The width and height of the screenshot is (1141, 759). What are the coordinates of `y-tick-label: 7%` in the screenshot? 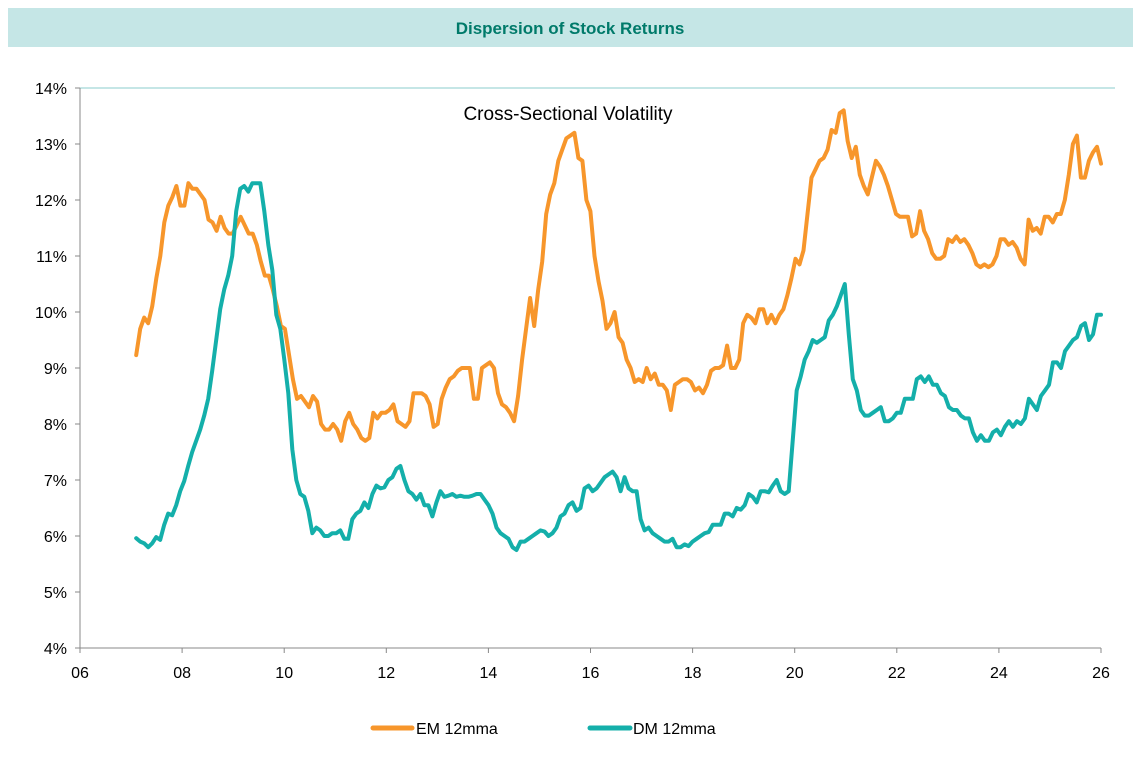 It's located at (55, 481).